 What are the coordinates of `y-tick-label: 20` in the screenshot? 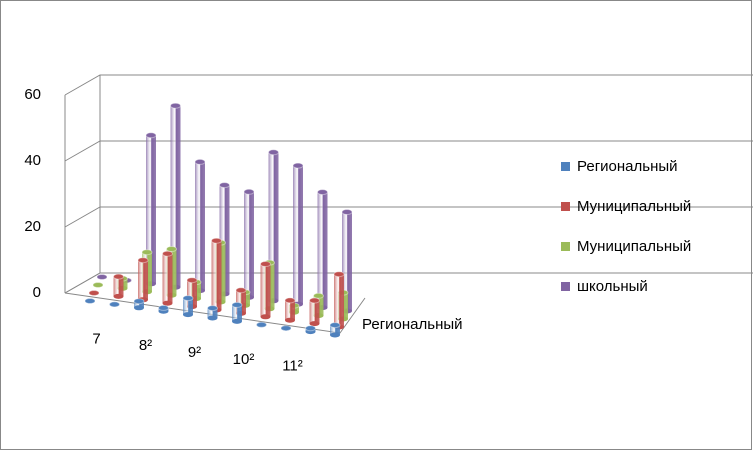 It's located at (32, 226).